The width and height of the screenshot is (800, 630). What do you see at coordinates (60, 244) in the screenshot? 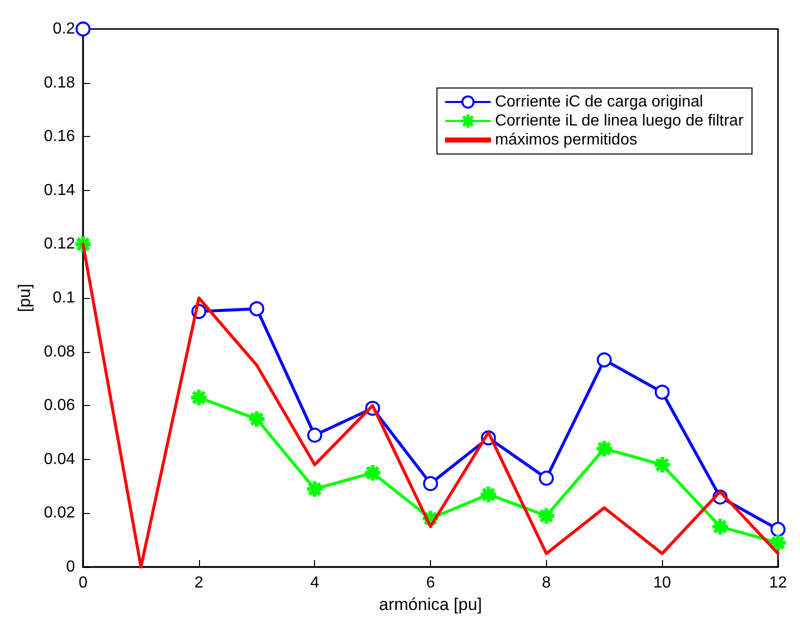
I see `y-tick-label: 0.12` at bounding box center [60, 244].